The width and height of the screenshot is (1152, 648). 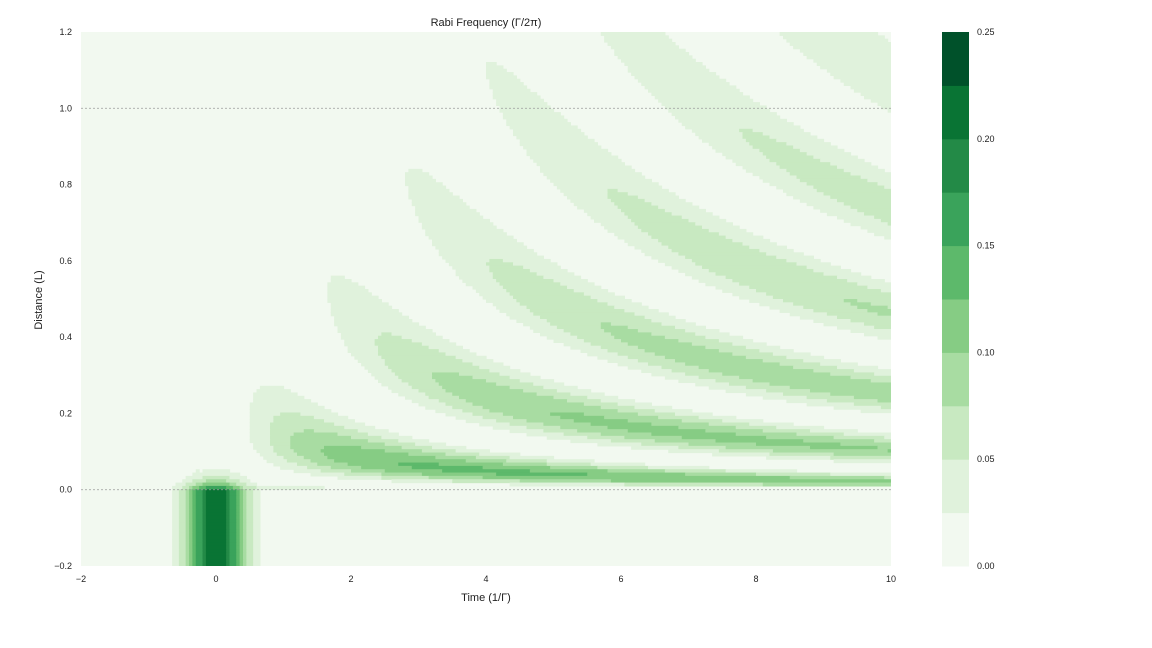 I want to click on x-tick-label: 10, so click(x=891, y=579).